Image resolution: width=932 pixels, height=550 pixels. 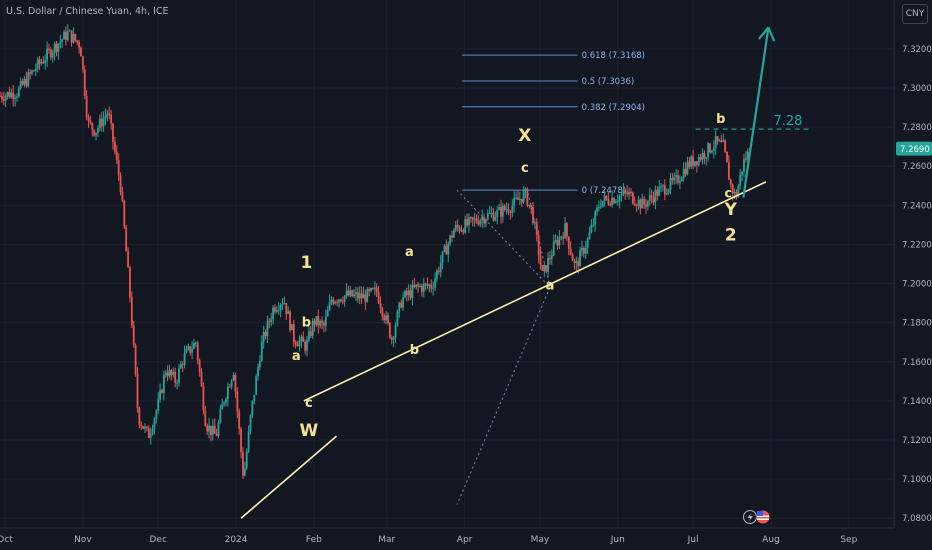 What do you see at coordinates (503, 396) in the screenshot?
I see `fib-dotted-guide` at bounding box center [503, 396].